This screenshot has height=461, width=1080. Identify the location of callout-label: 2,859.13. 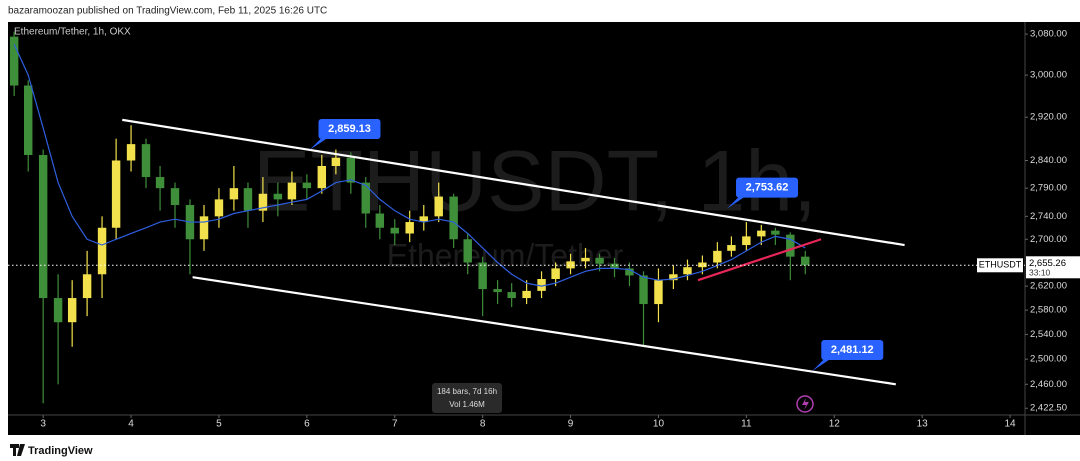
(349, 129).